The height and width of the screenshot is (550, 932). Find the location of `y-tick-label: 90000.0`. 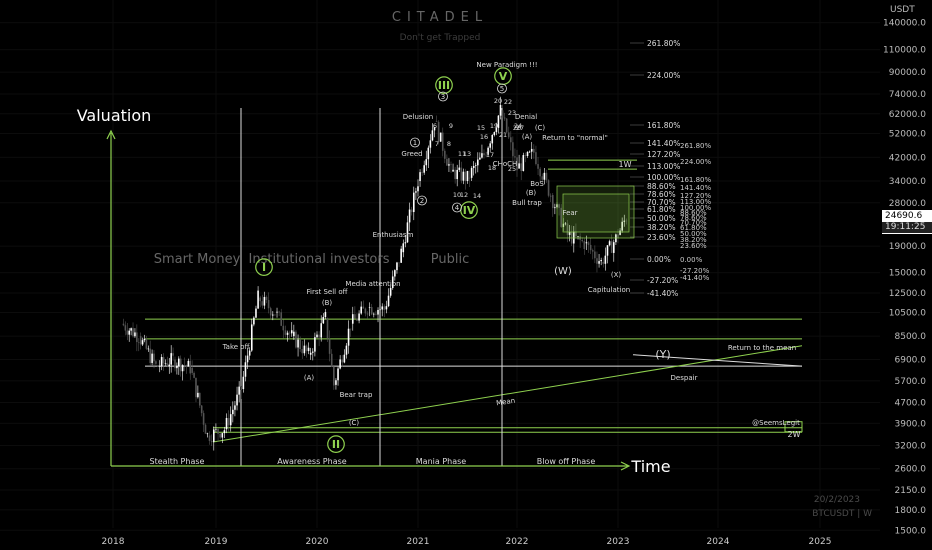

y-tick-label: 90000.0 is located at coordinates (907, 73).